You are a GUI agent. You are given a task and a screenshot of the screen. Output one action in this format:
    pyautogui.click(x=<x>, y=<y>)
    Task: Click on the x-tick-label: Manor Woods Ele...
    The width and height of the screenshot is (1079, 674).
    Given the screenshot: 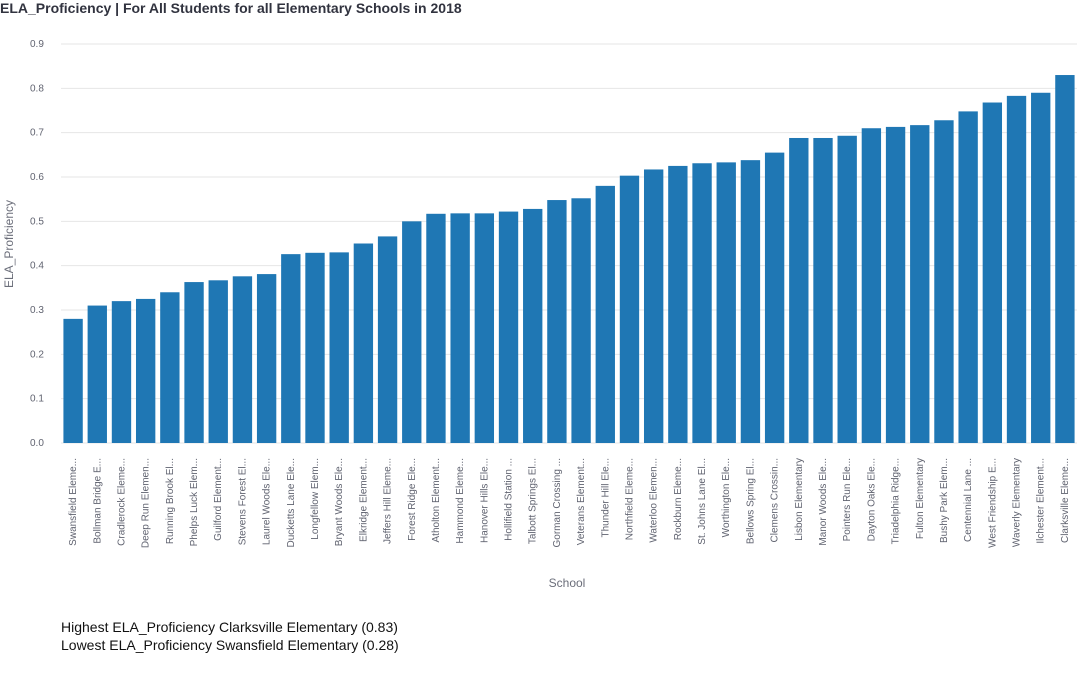 What is the action you would take?
    pyautogui.click(x=823, y=502)
    